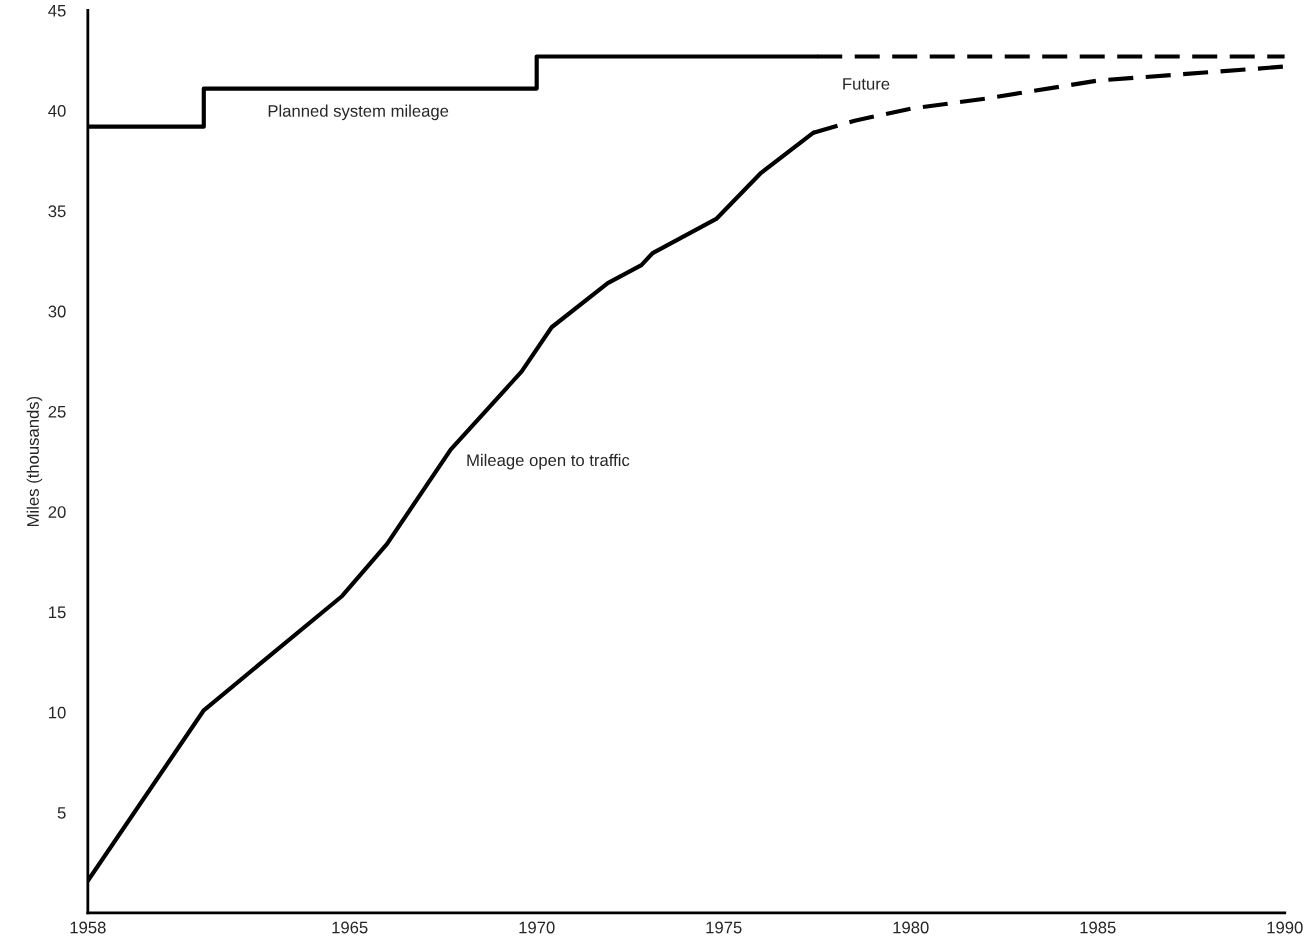  I want to click on x-tick-label: 1985, so click(1098, 927).